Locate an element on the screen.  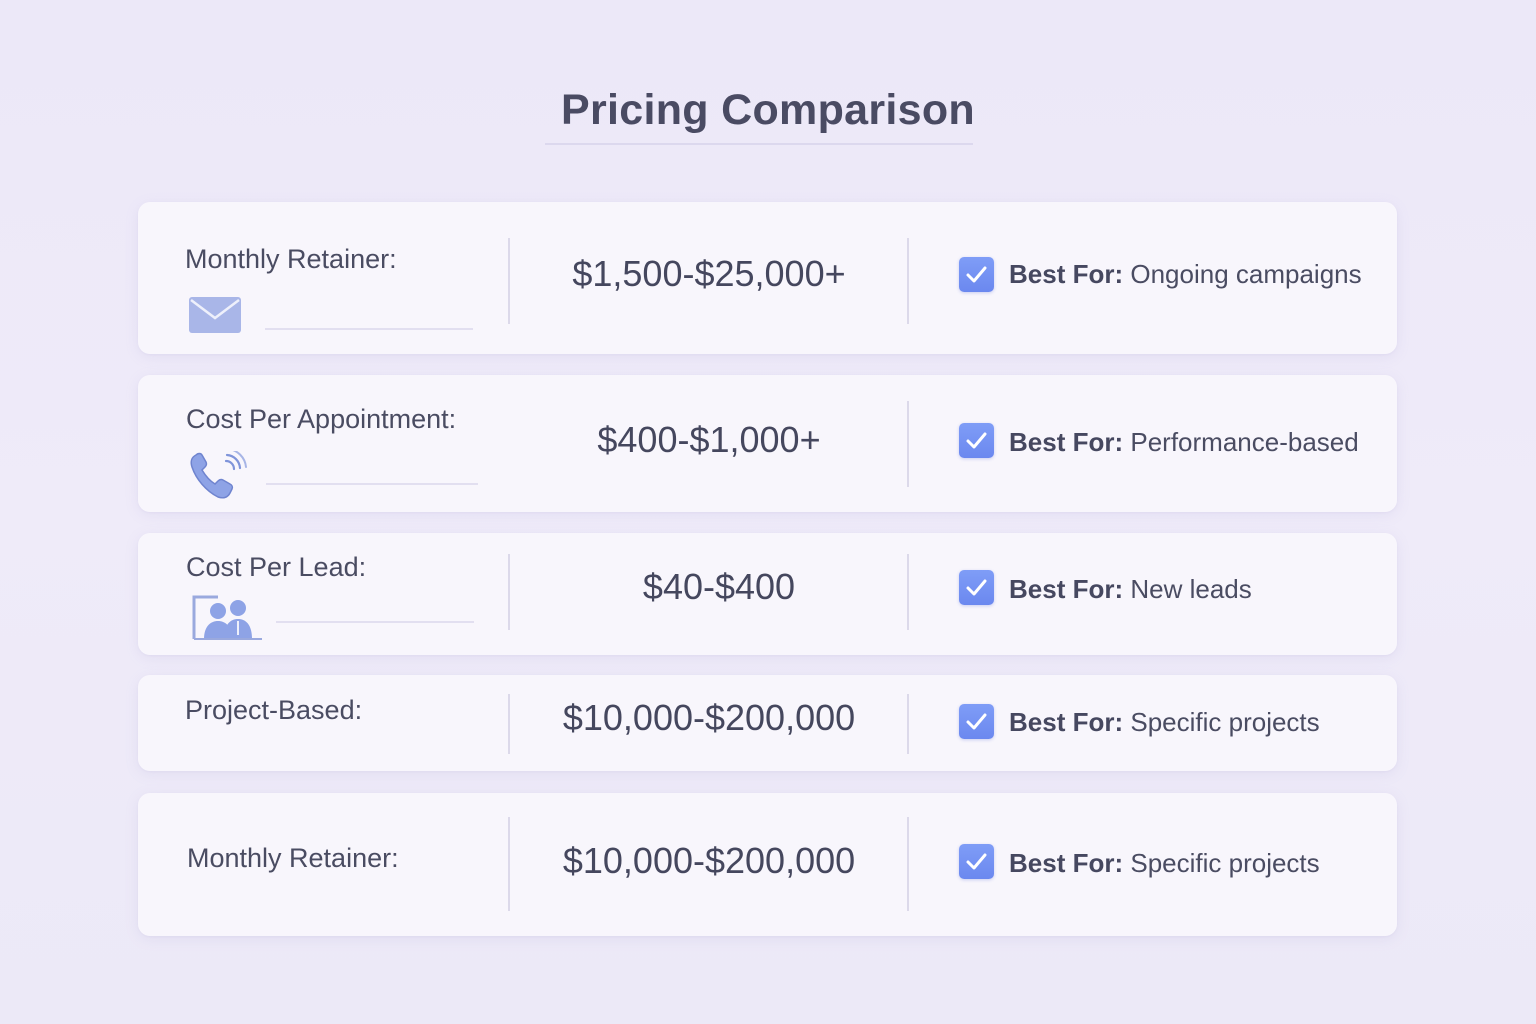
price-range: $40-$400 is located at coordinates (719, 586).